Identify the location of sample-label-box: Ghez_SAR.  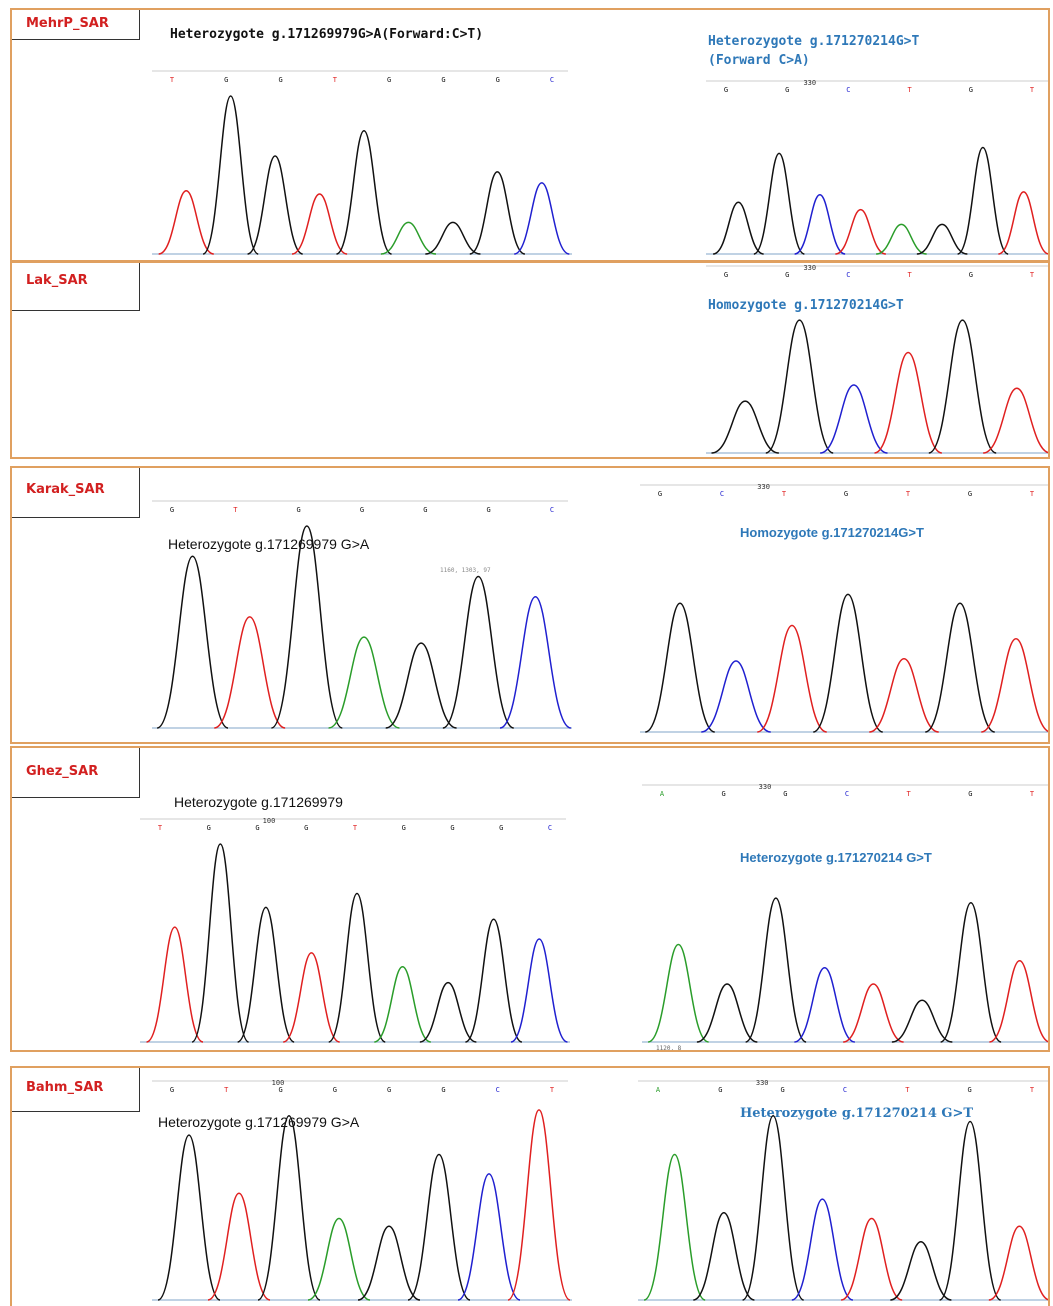
(76, 773).